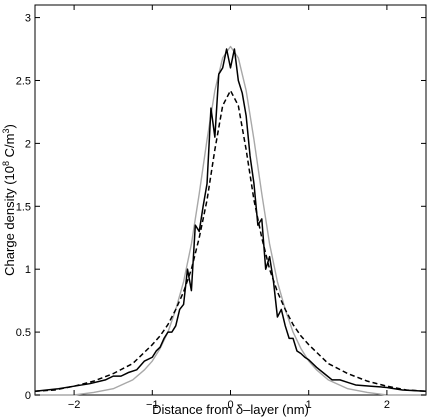  I want to click on x-tick-label: 2, so click(387, 405).